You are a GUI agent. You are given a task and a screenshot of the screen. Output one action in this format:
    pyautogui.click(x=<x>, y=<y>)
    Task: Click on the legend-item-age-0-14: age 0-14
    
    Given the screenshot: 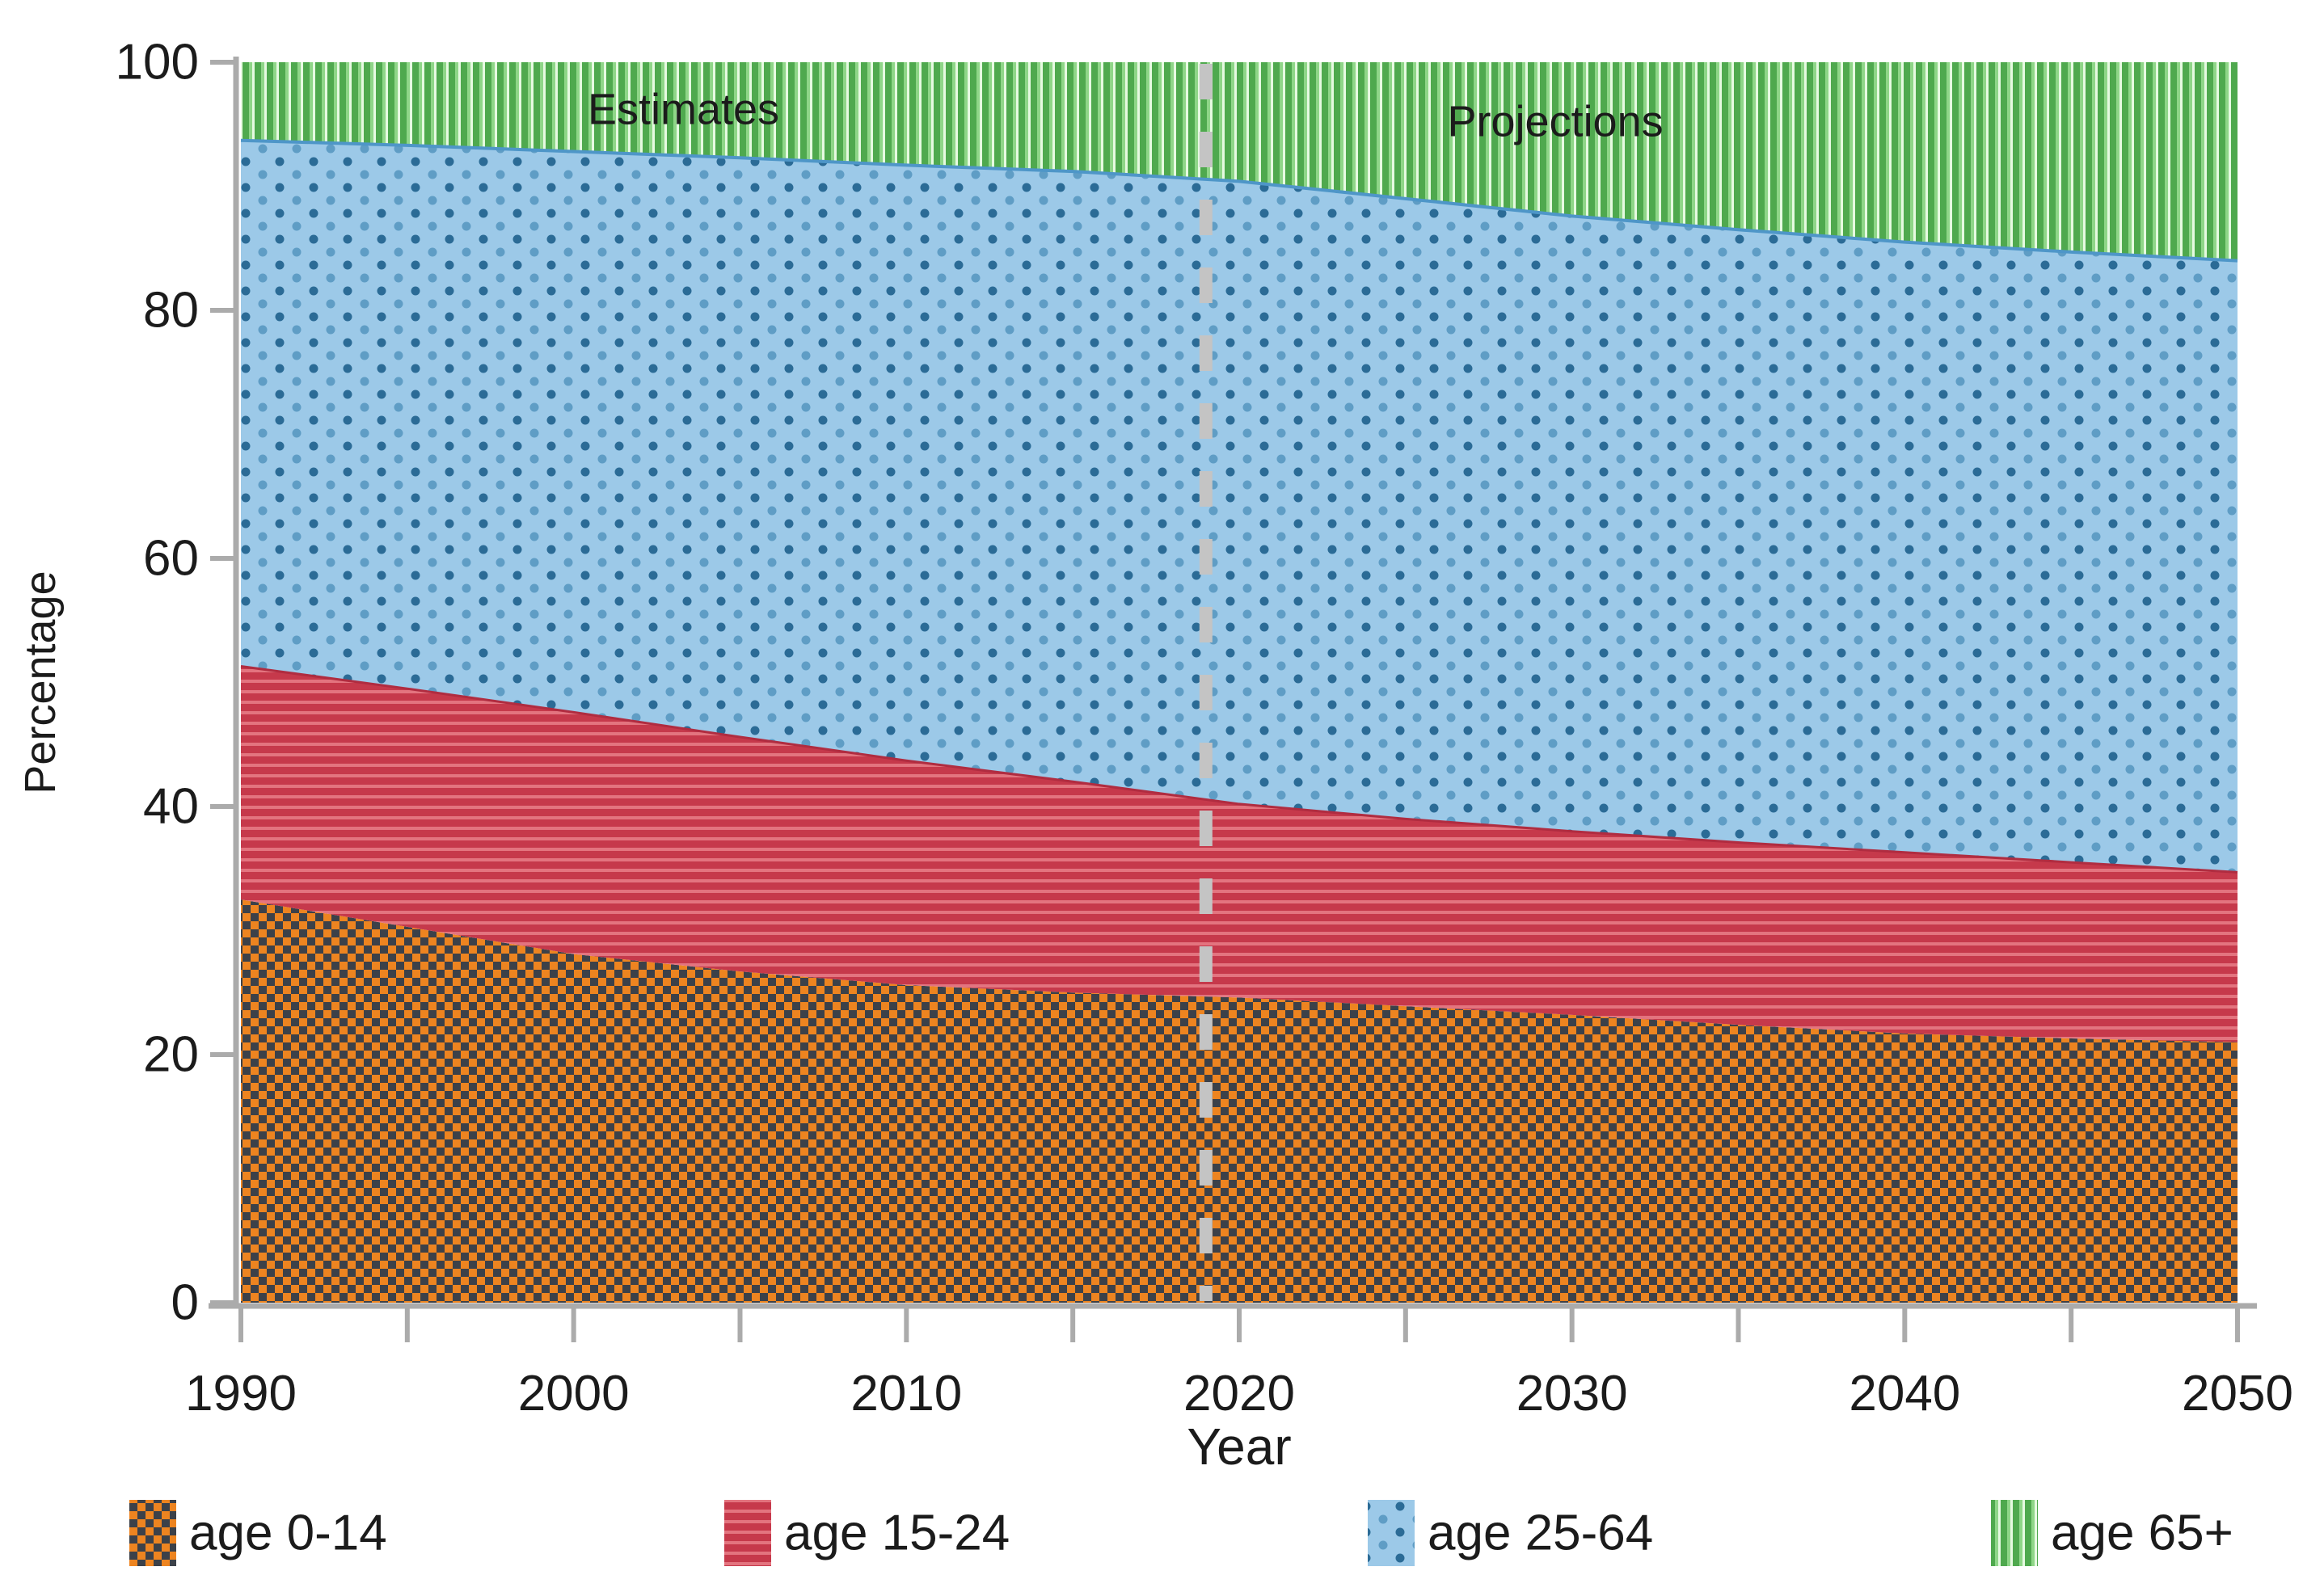 What is the action you would take?
    pyautogui.click(x=258, y=1533)
    